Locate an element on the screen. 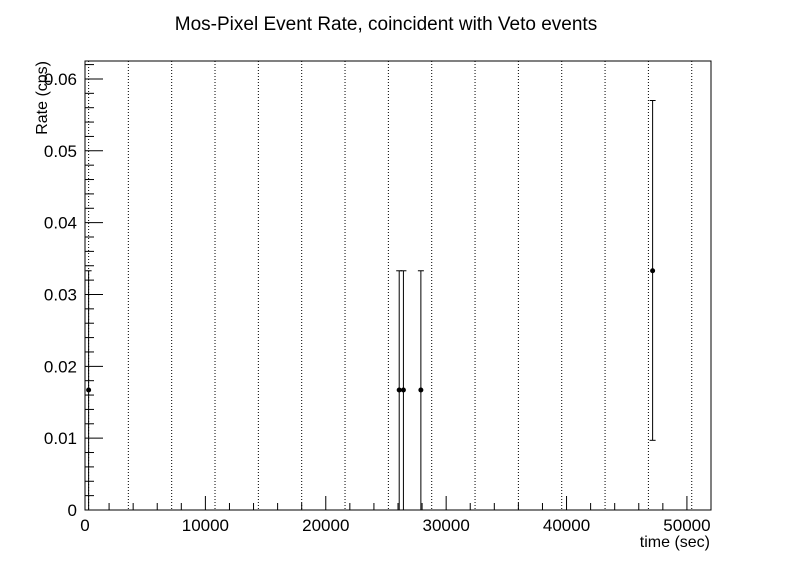  y-tick-label: 0 is located at coordinates (72, 510).